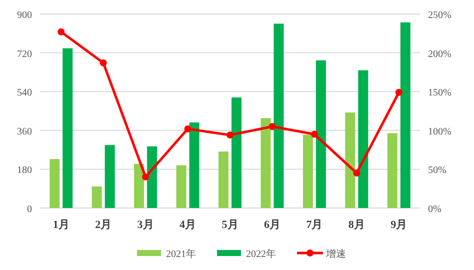  What do you see at coordinates (399, 225) in the screenshot?
I see `x-tick-label: 9月` at bounding box center [399, 225].